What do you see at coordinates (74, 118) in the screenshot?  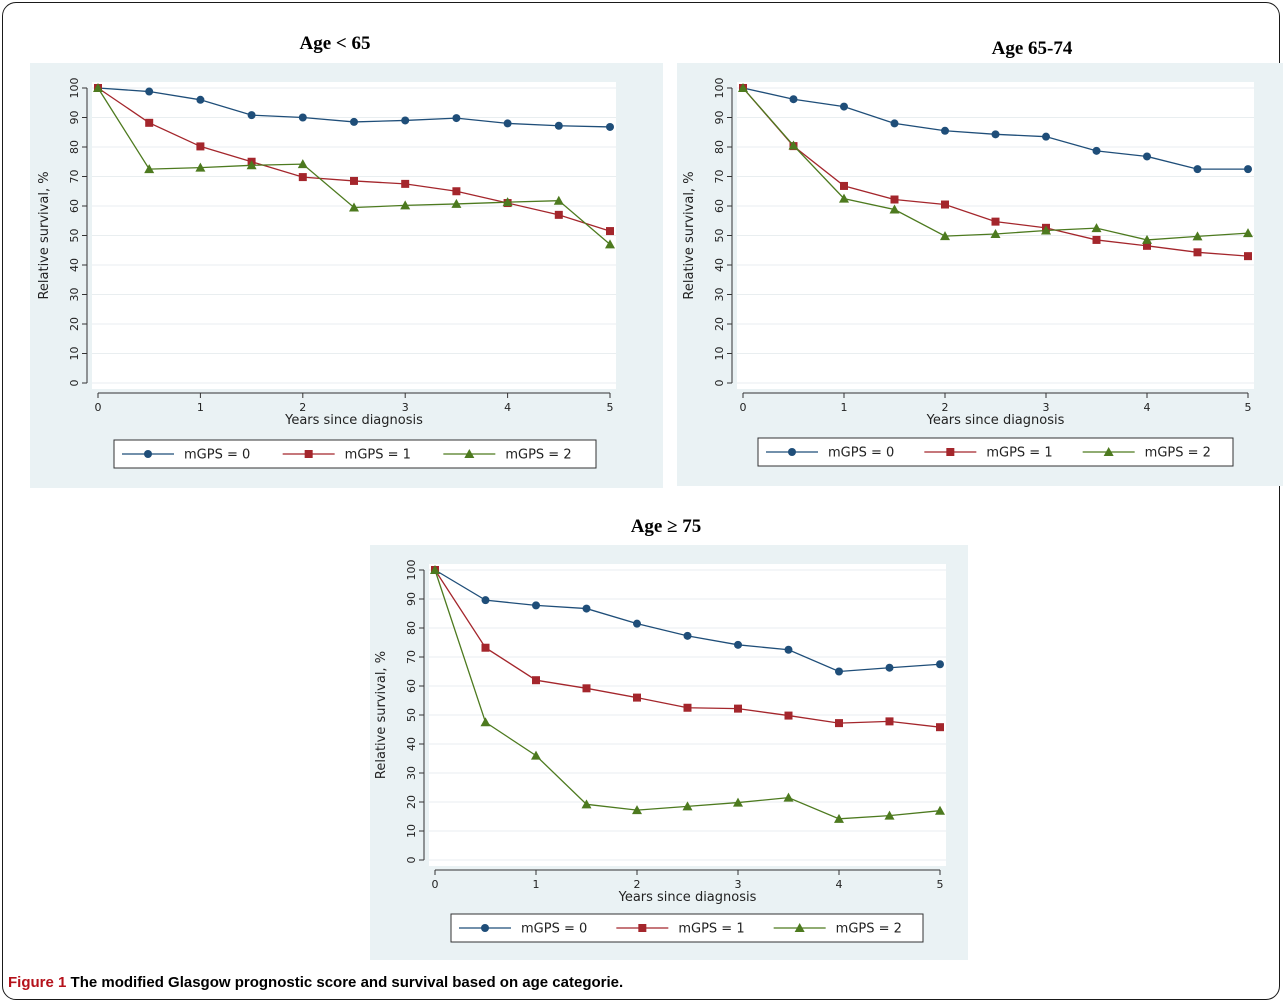 I see `y-tick-label-age-under-65: 90` at bounding box center [74, 118].